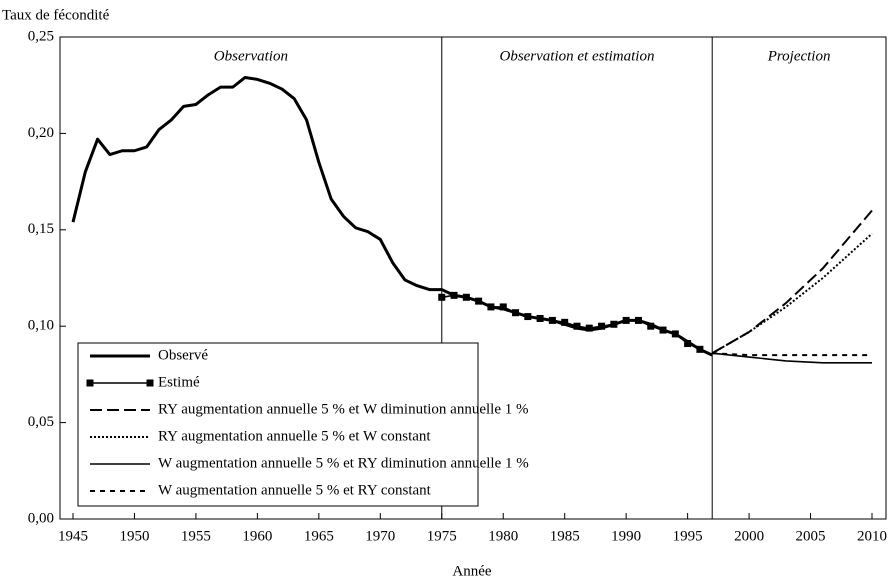 Image resolution: width=896 pixels, height=587 pixels. I want to click on x-tick-label: 1950, so click(134, 536).